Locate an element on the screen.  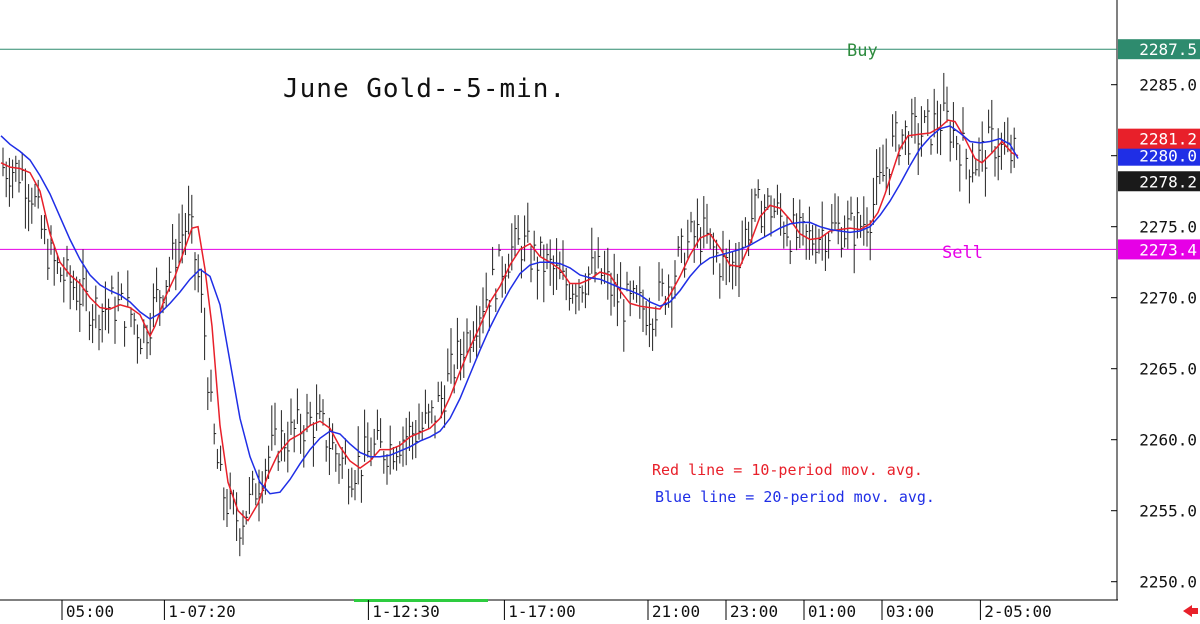
x-tick-label: 01:00 is located at coordinates (832, 611).